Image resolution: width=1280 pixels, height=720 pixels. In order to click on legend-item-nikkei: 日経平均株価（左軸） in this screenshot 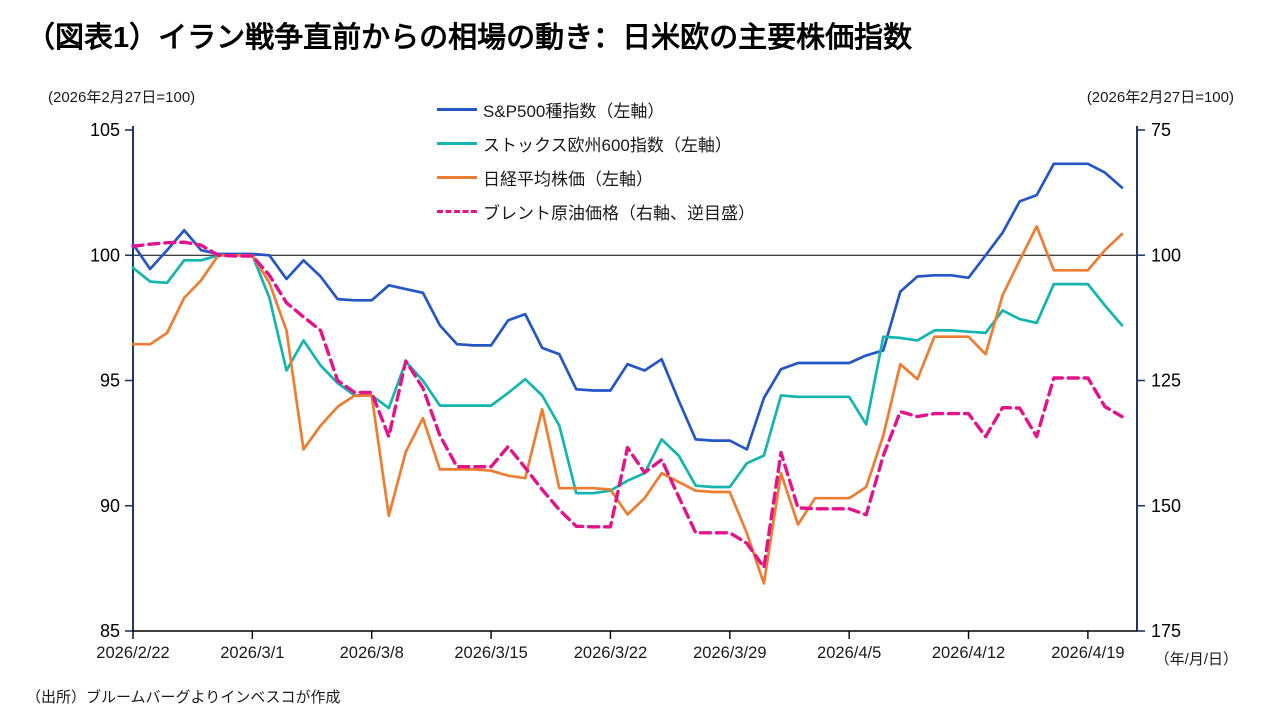, I will do `click(596, 177)`.